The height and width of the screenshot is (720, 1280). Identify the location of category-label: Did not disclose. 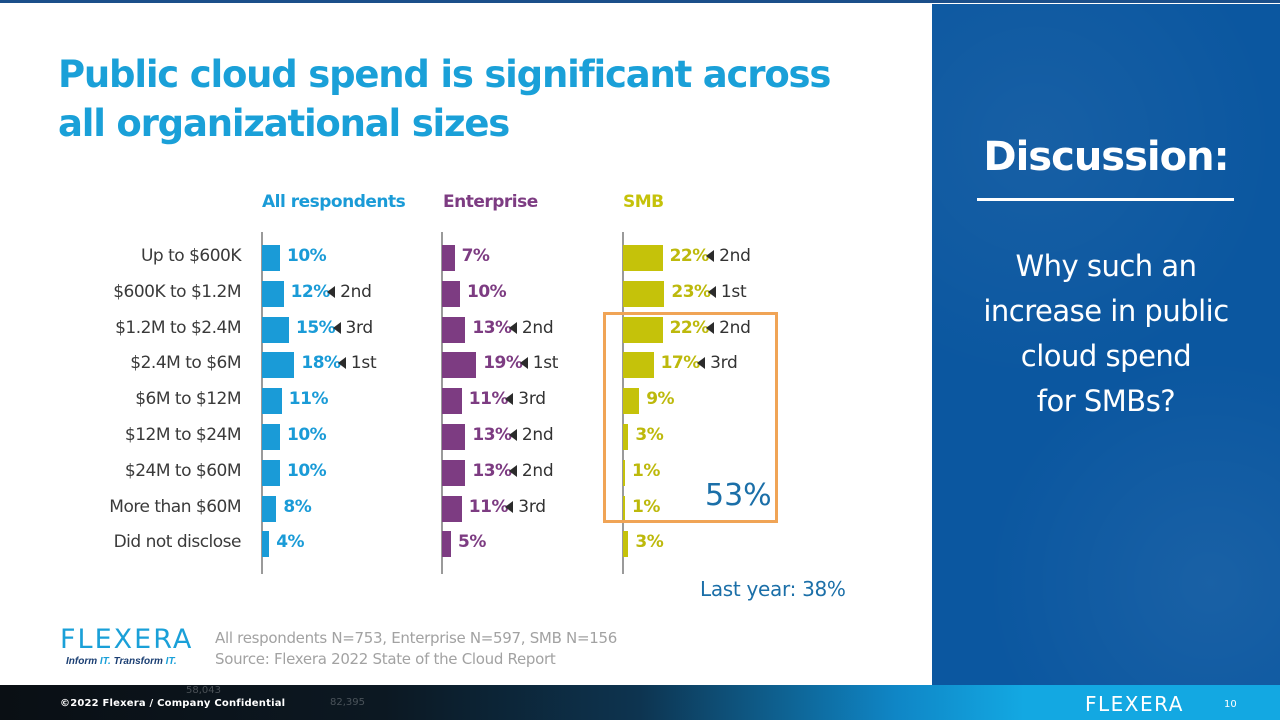
(177, 542).